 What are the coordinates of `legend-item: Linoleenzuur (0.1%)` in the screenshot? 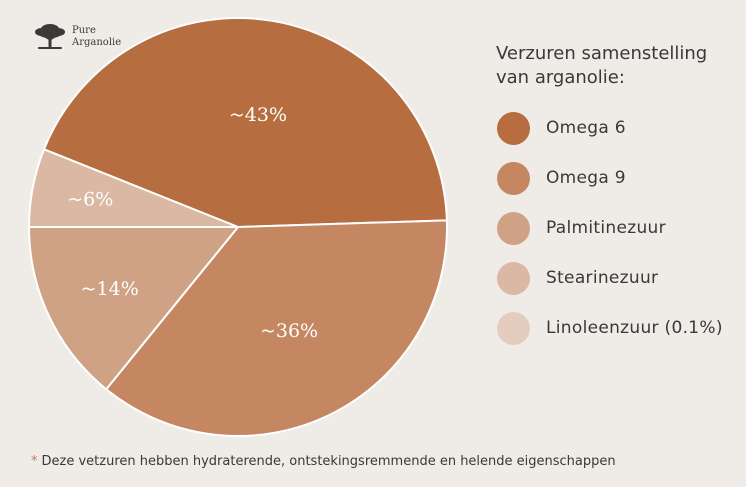 It's located at (610, 328).